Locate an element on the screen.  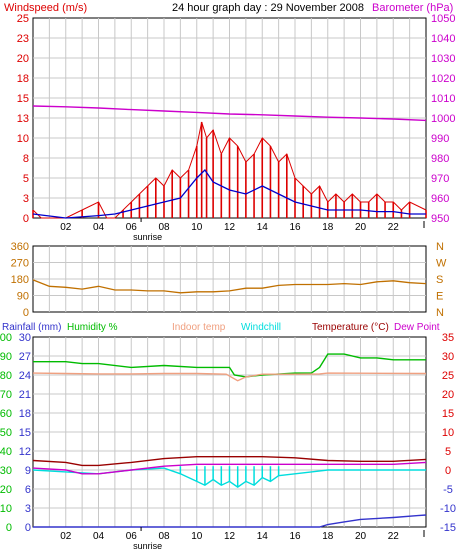
wind-panel-x-tick: 10 is located at coordinates (197, 227).